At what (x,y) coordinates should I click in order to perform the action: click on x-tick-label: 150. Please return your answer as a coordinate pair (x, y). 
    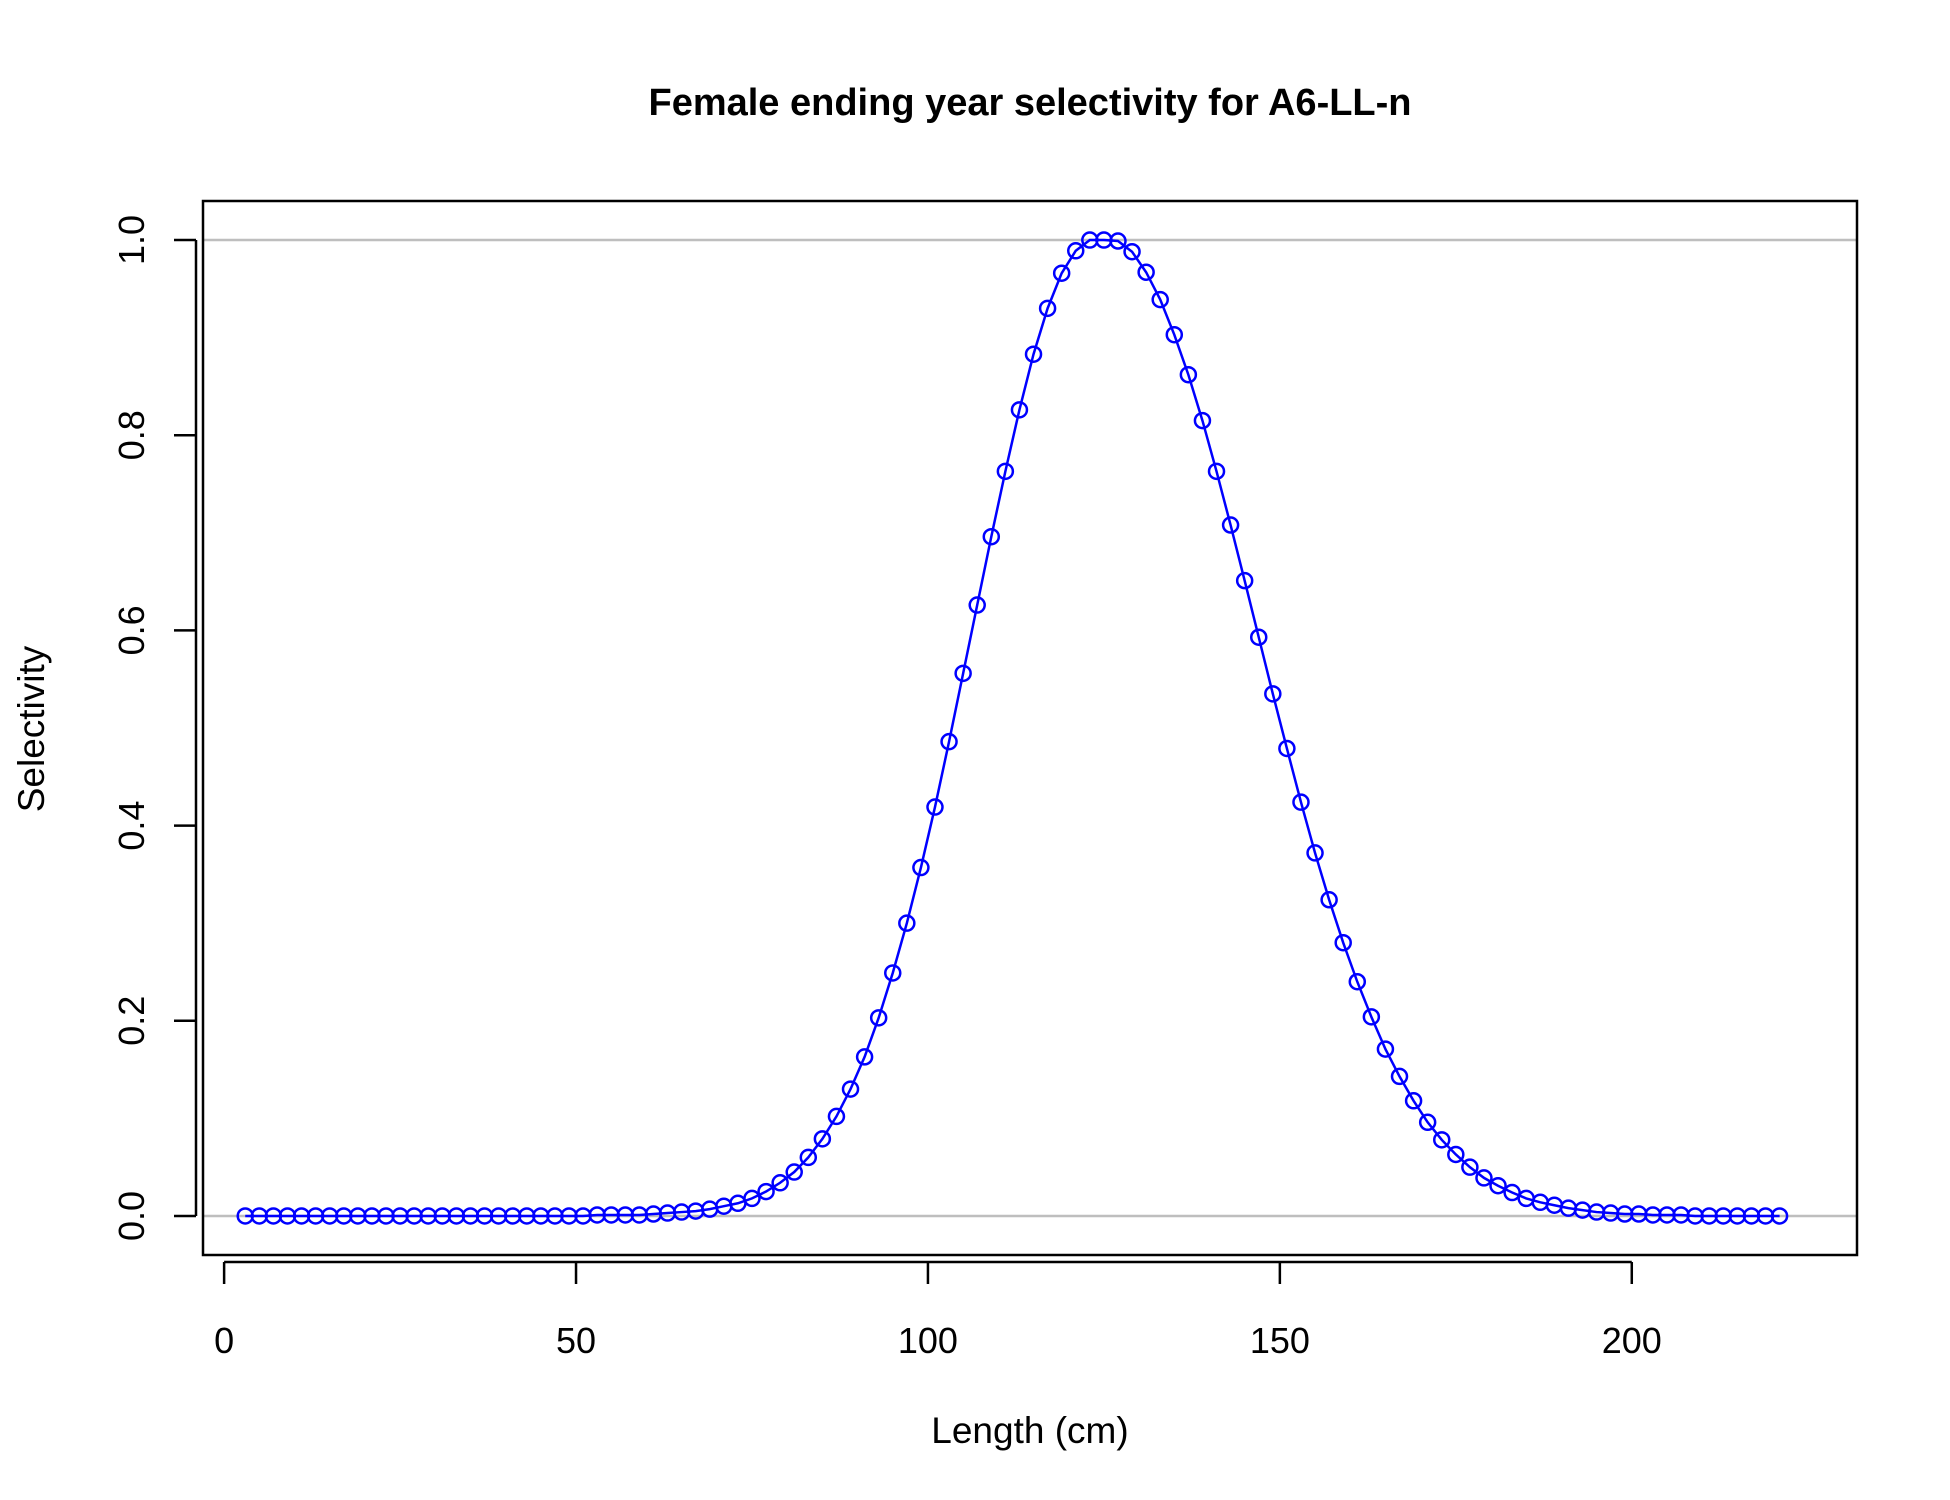
    Looking at the image, I should click on (1280, 1340).